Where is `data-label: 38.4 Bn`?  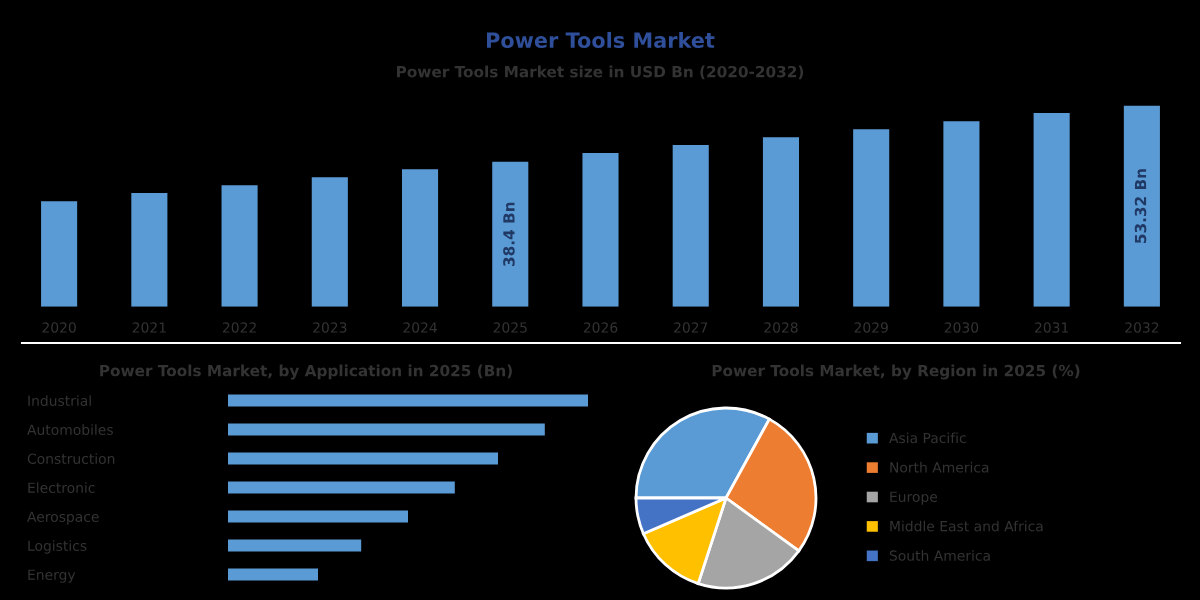
data-label: 38.4 Bn is located at coordinates (509, 234).